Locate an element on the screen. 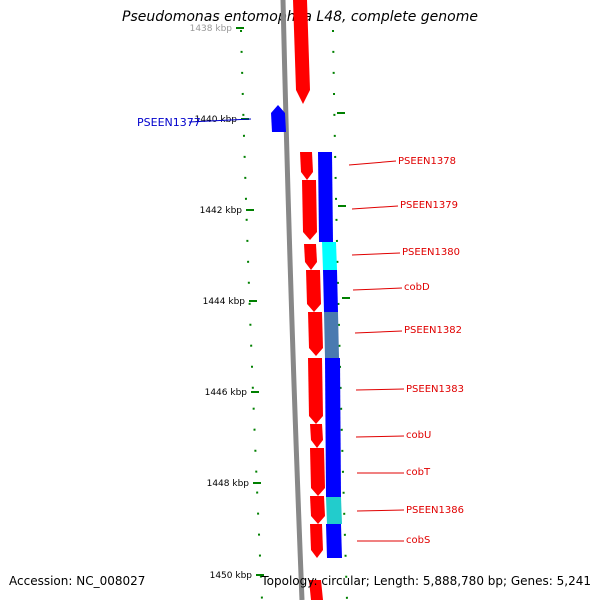 The width and height of the screenshot is (600, 600). ruler-tick-label: 1446 kbp is located at coordinates (226, 393).